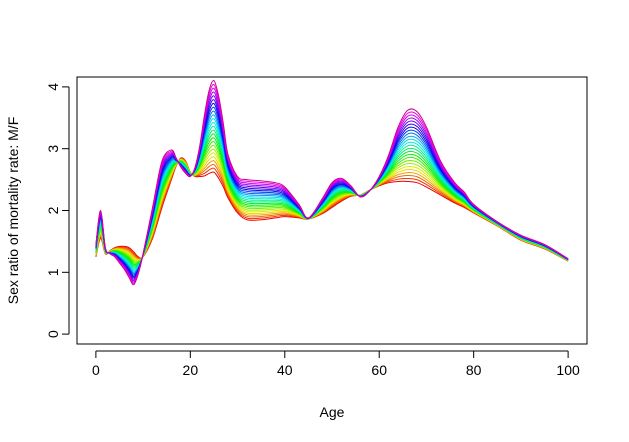  Describe the element at coordinates (13, 211) in the screenshot. I see `y-axis-label: Sex ratio of mortality rate: M/F` at that location.